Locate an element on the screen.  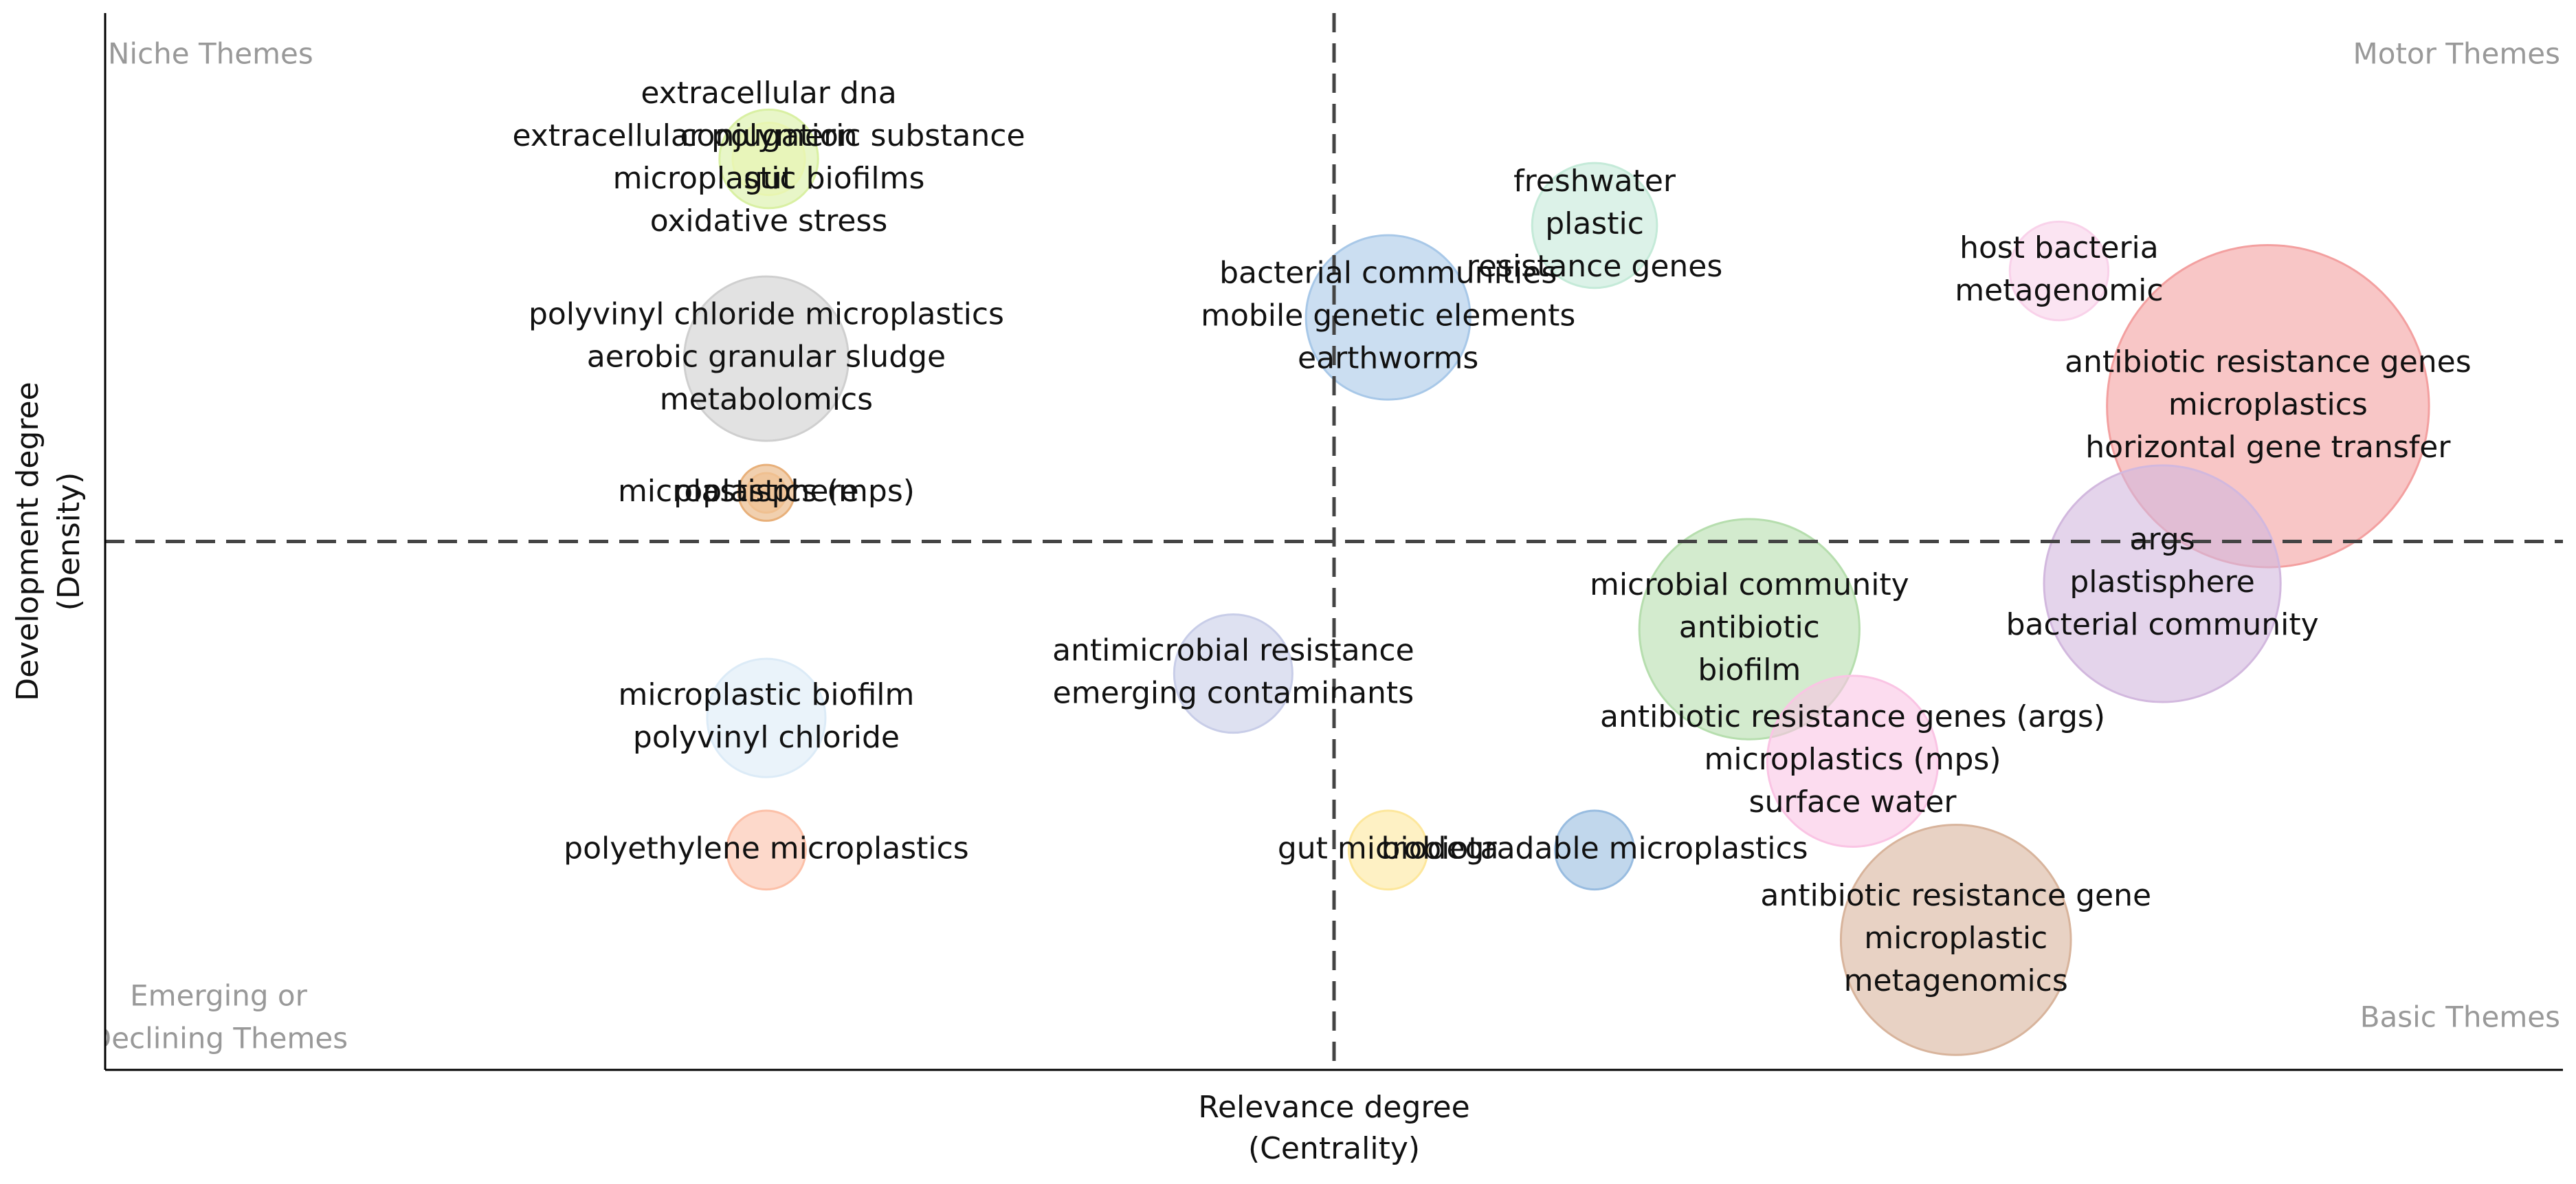
bubble-label: oxidative stress is located at coordinates (769, 221).